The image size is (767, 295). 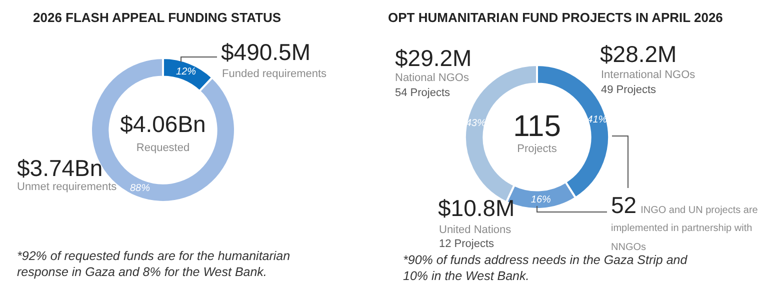 I want to click on text: *90% of funds address needs in the Gaza Strip and 10% in the West Bank., so click(x=545, y=268).